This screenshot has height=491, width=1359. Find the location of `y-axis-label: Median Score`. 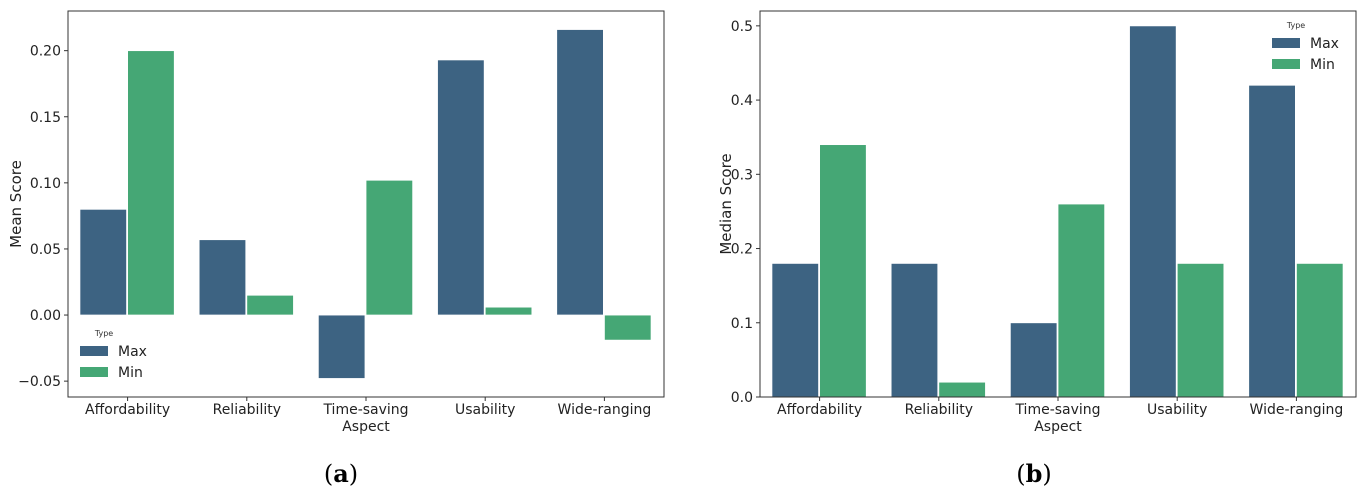

y-axis-label: Median Score is located at coordinates (726, 203).